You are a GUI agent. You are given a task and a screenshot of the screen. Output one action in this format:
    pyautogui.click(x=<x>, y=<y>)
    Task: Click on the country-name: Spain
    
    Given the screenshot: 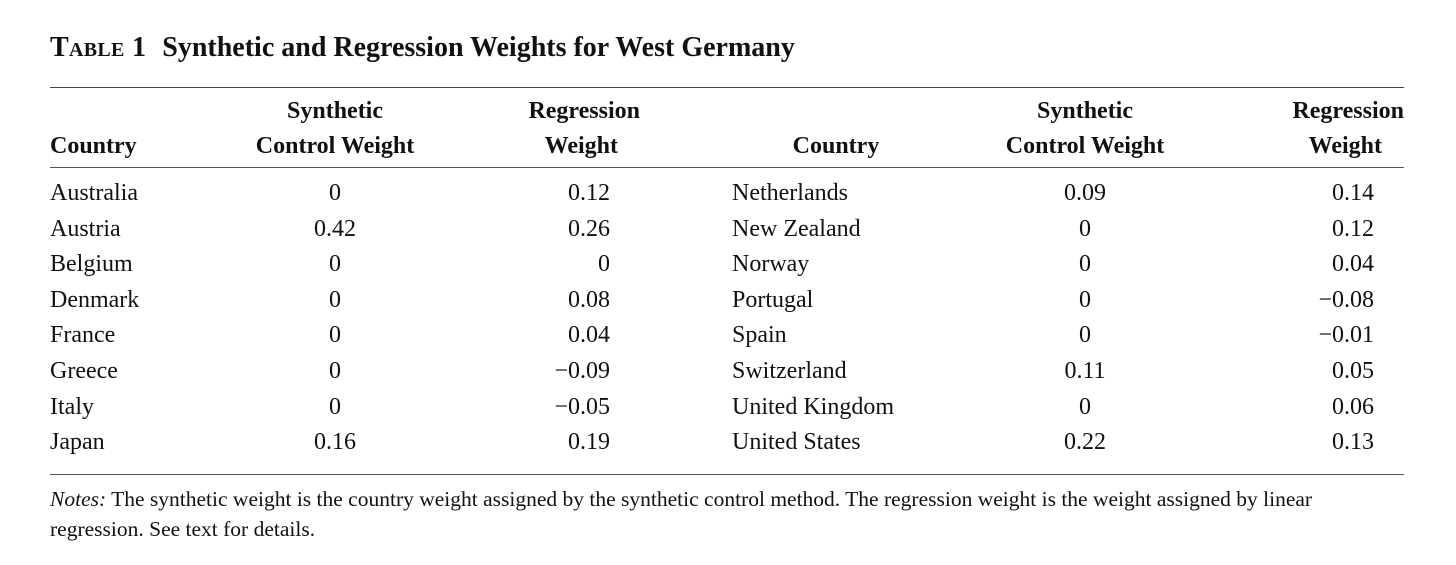 What is the action you would take?
    pyautogui.click(x=759, y=335)
    